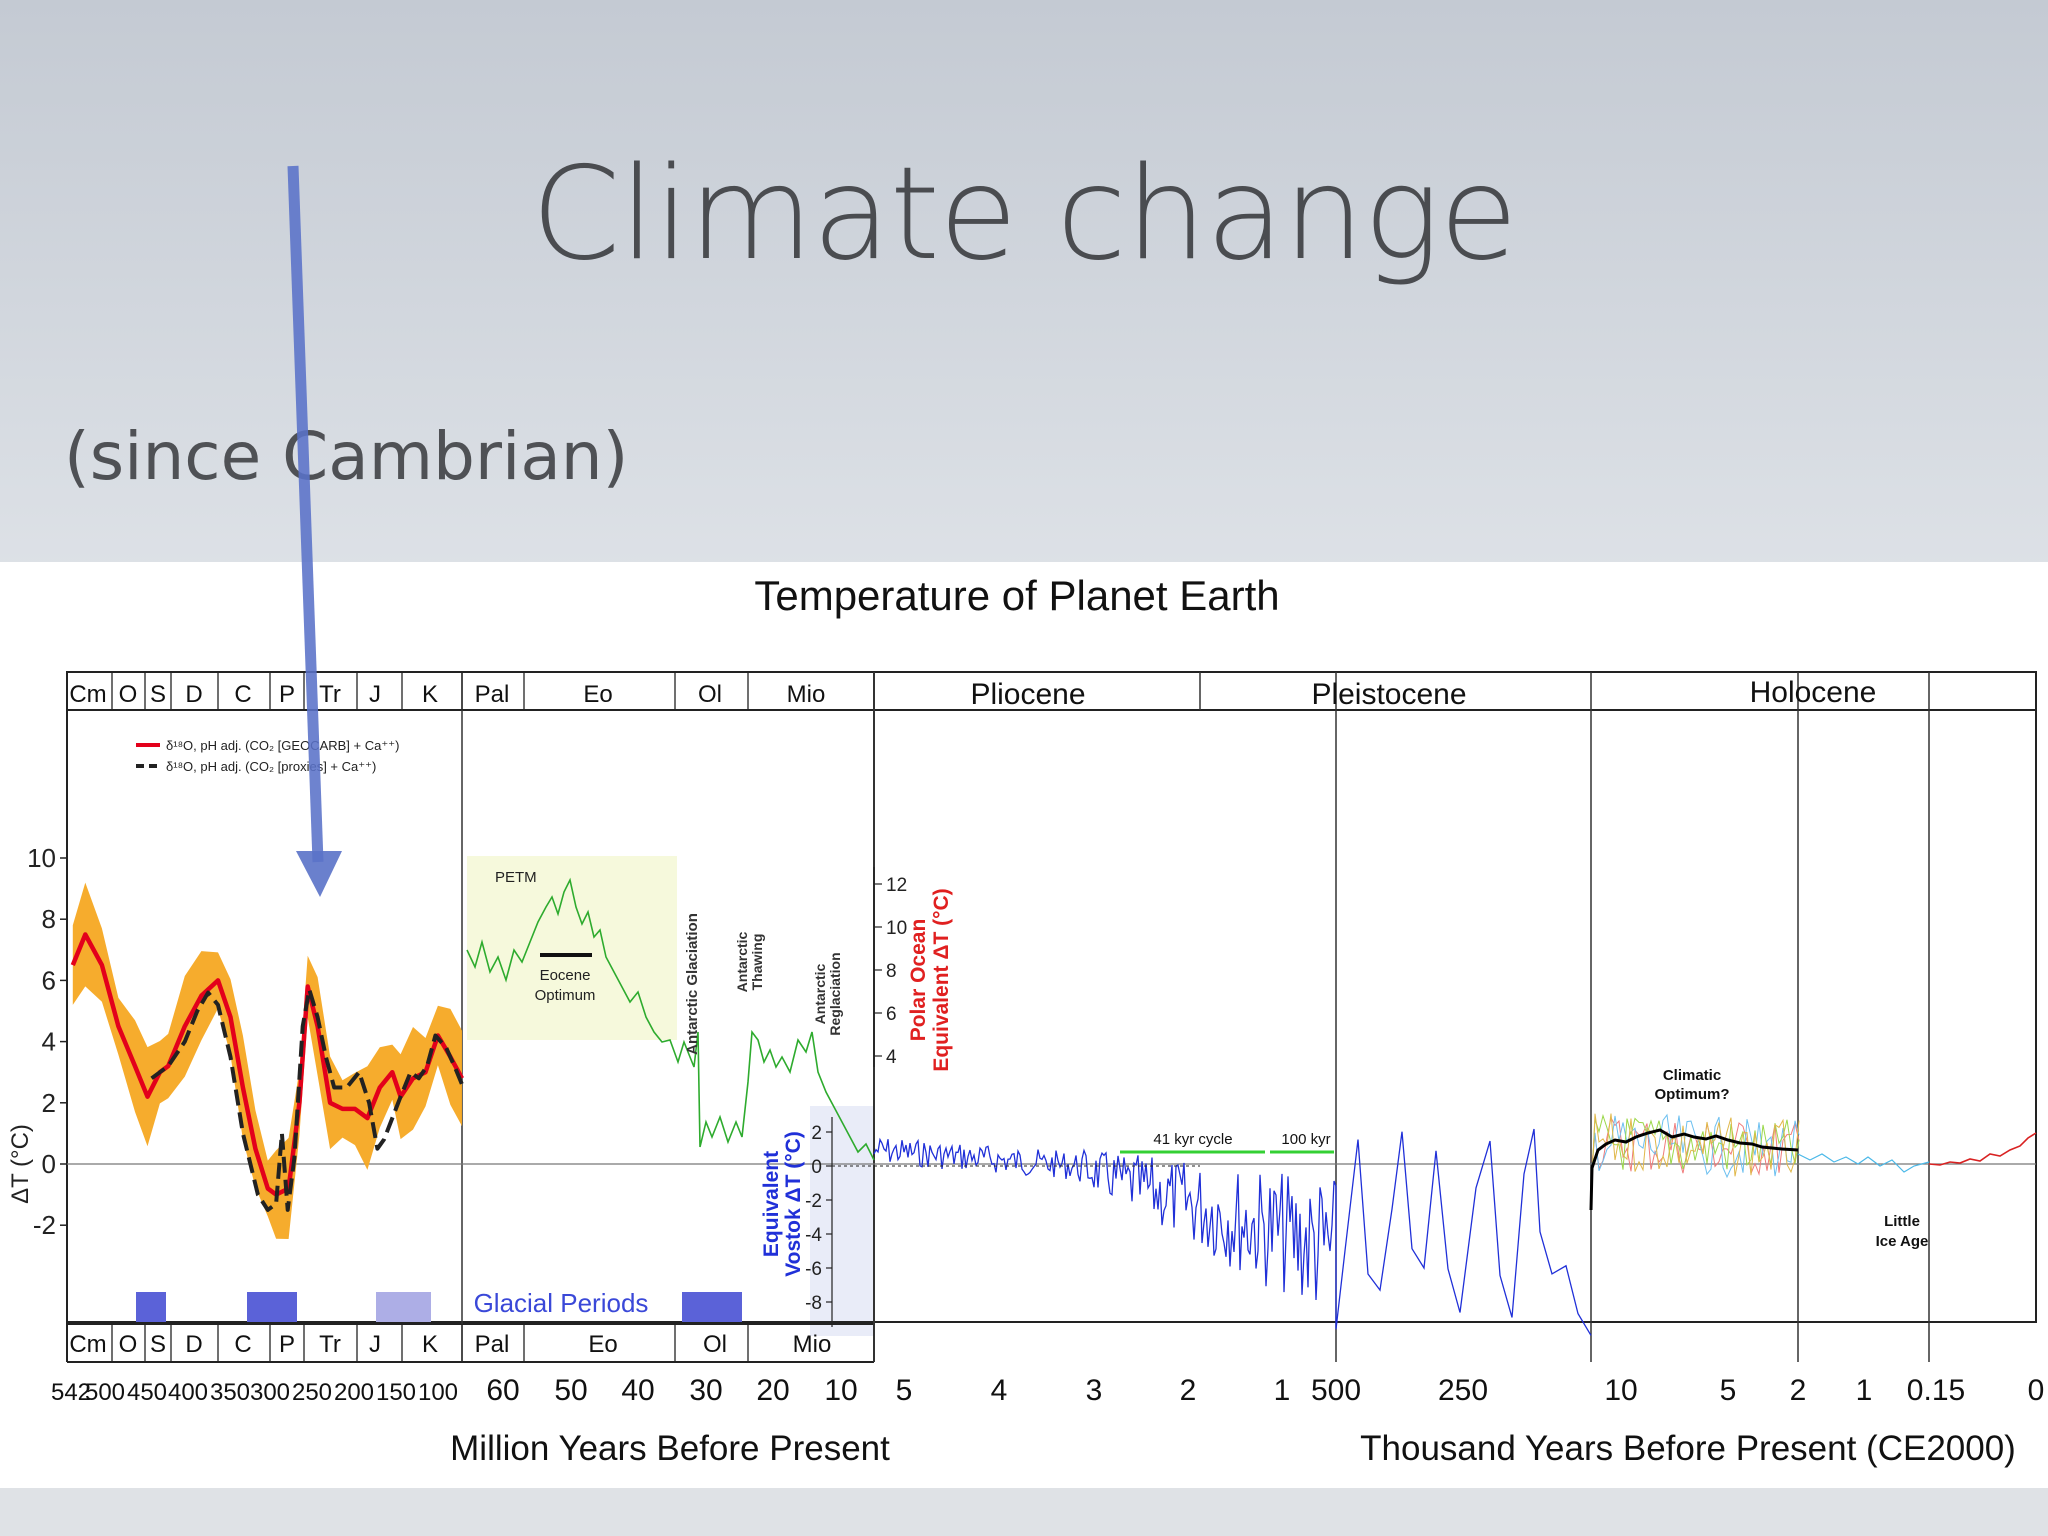  Describe the element at coordinates (637, 1390) in the screenshot. I see `x-tick-label-p2: 40` at that location.